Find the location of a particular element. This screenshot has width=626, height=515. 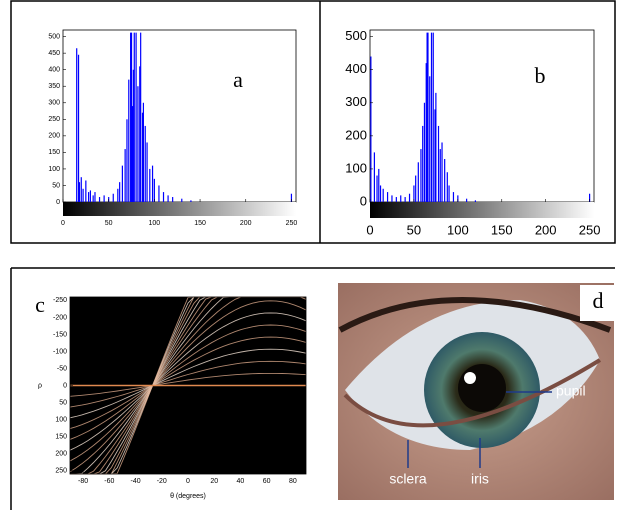

annotation: sclera is located at coordinates (408, 479).